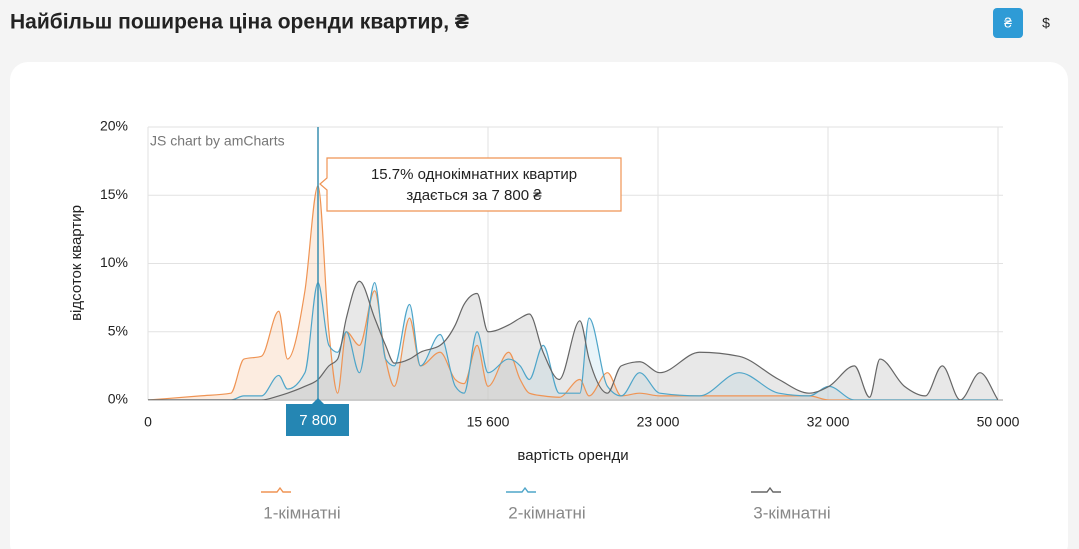 The width and height of the screenshot is (1079, 549). Describe the element at coordinates (791, 512) in the screenshot. I see `legend-label: 3-кімнатні` at that location.